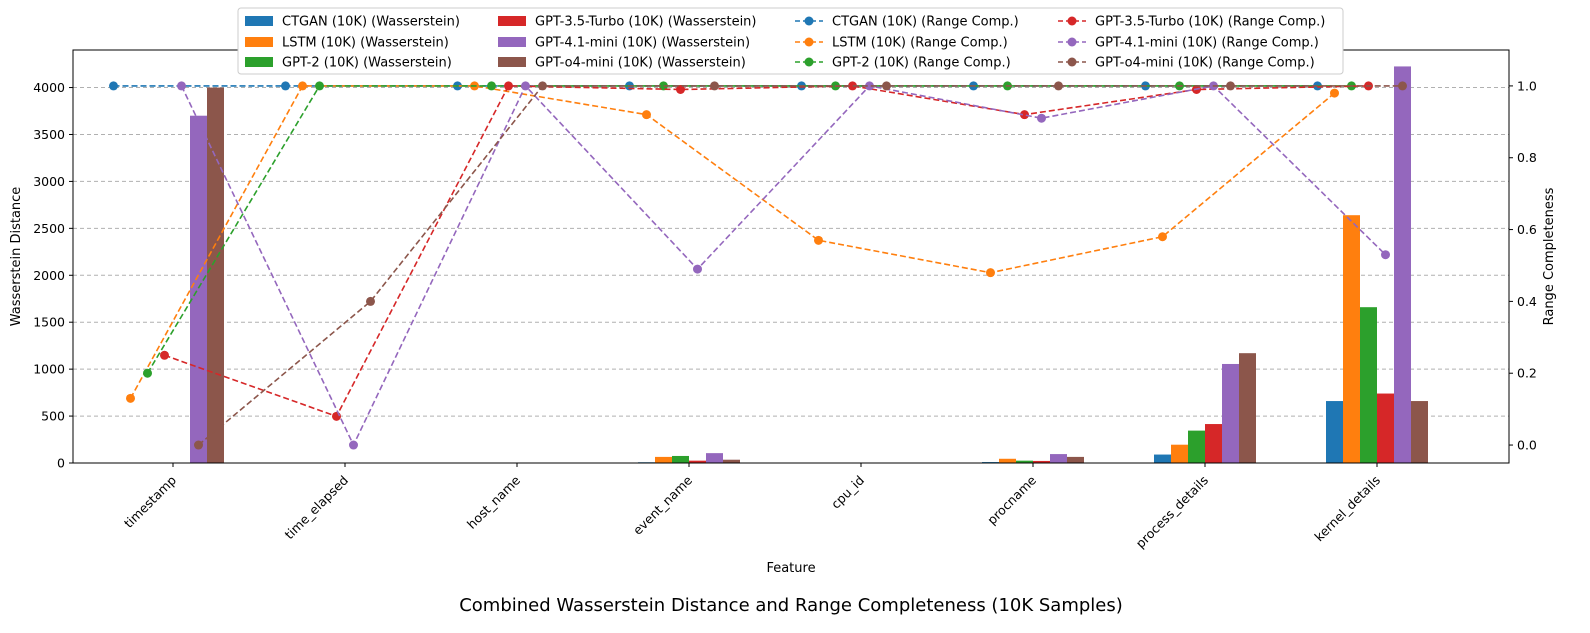  Describe the element at coordinates (1207, 43) in the screenshot. I see `legend-label: GPT-4.1-mini (10K) (Range Comp.)` at that location.